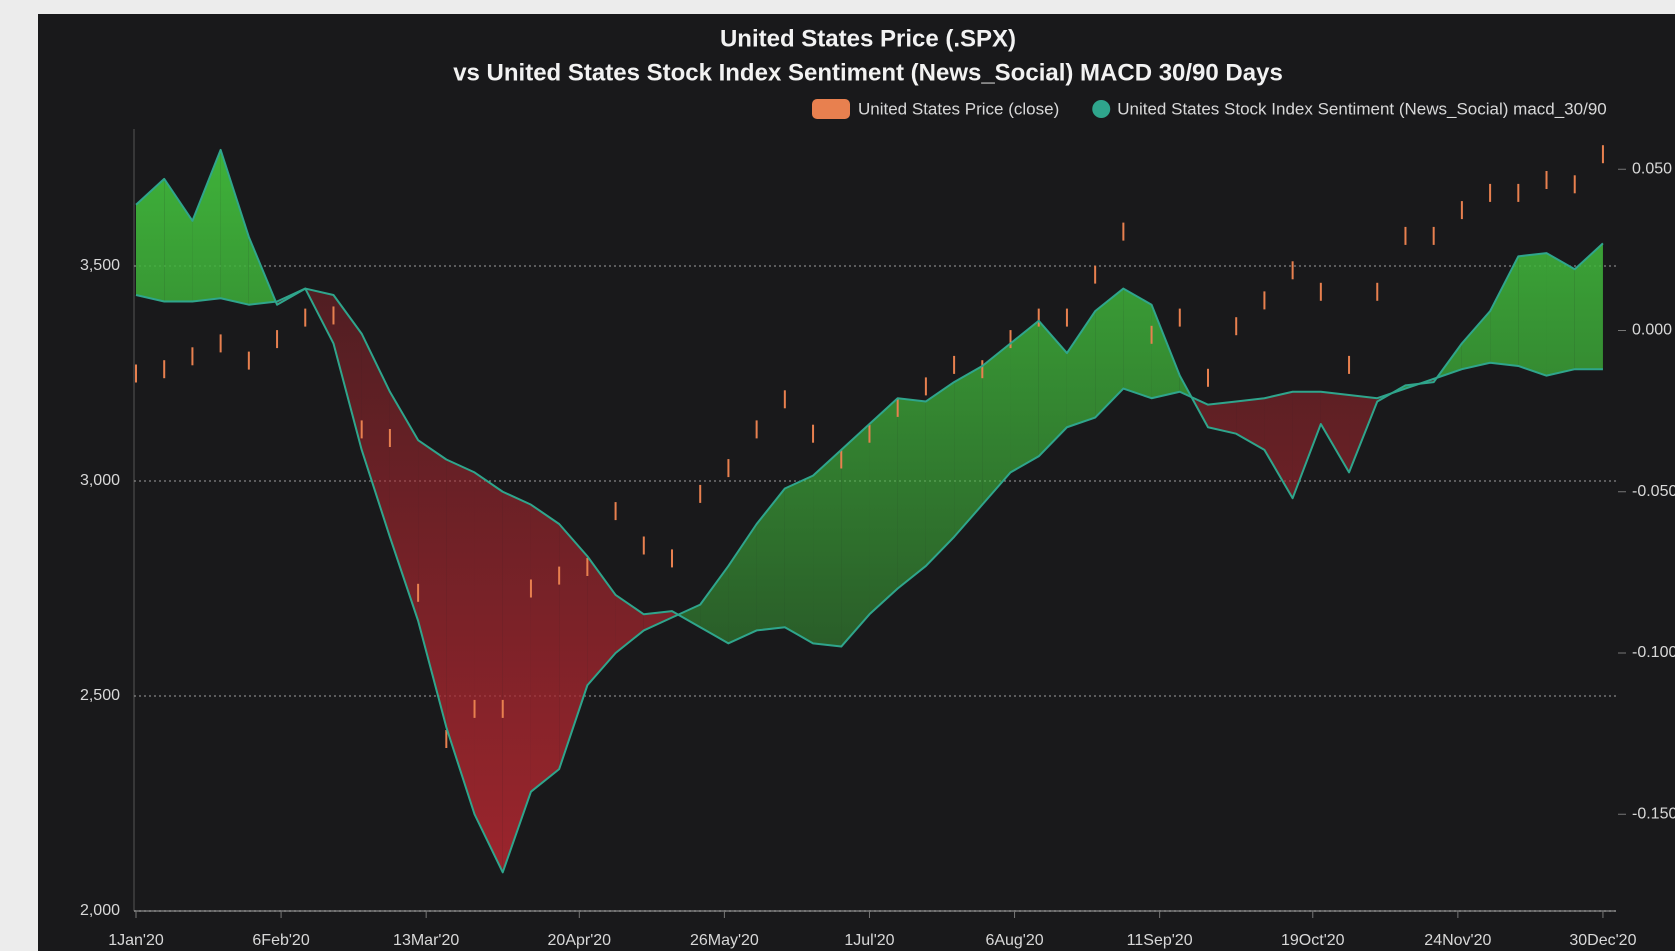 Image resolution: width=1675 pixels, height=951 pixels. What do you see at coordinates (1313, 940) in the screenshot?
I see `x-tick-label: 19Oct'20` at bounding box center [1313, 940].